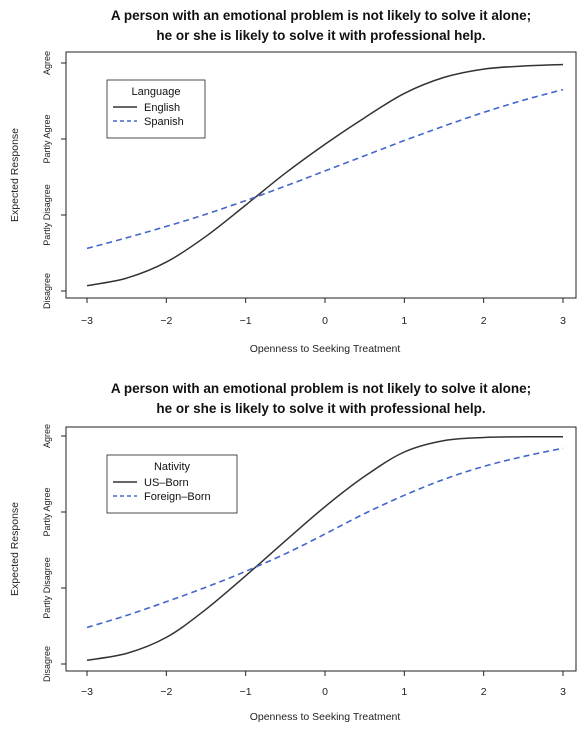 Image resolution: width=577 pixels, height=729 pixels. I want to click on legend-entry: Spanish, so click(164, 122).